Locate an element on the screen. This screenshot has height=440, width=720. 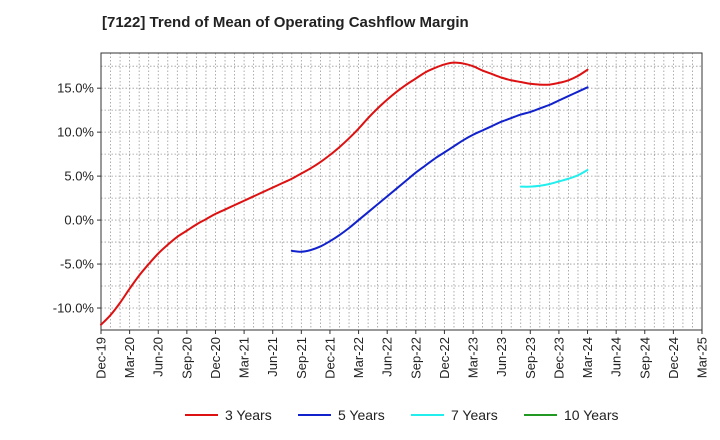
y-tick-label: 15.0% is located at coordinates (75, 88).